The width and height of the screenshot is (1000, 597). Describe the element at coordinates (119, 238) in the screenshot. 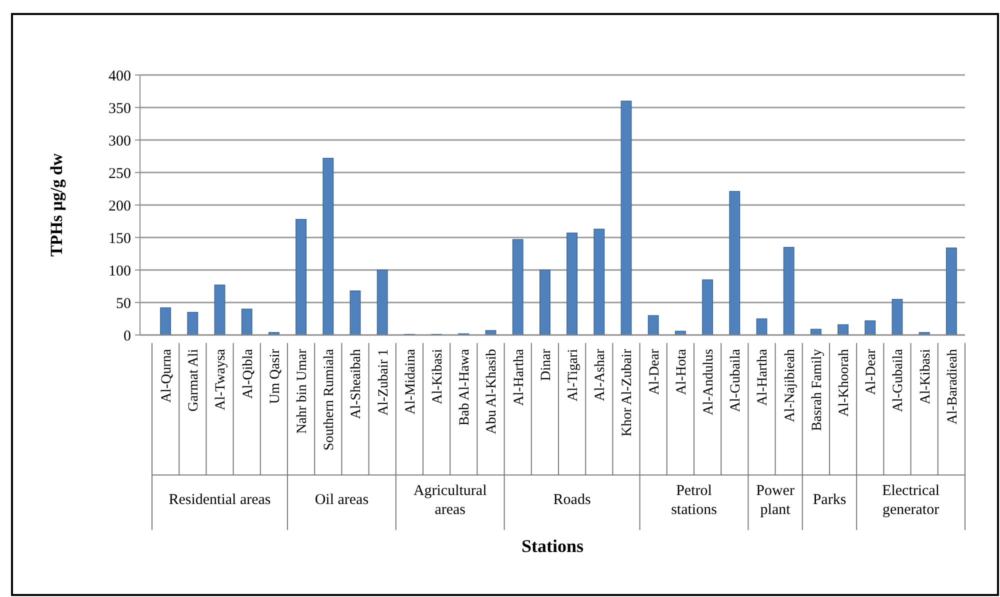

I see `y-tick-label: 150` at that location.